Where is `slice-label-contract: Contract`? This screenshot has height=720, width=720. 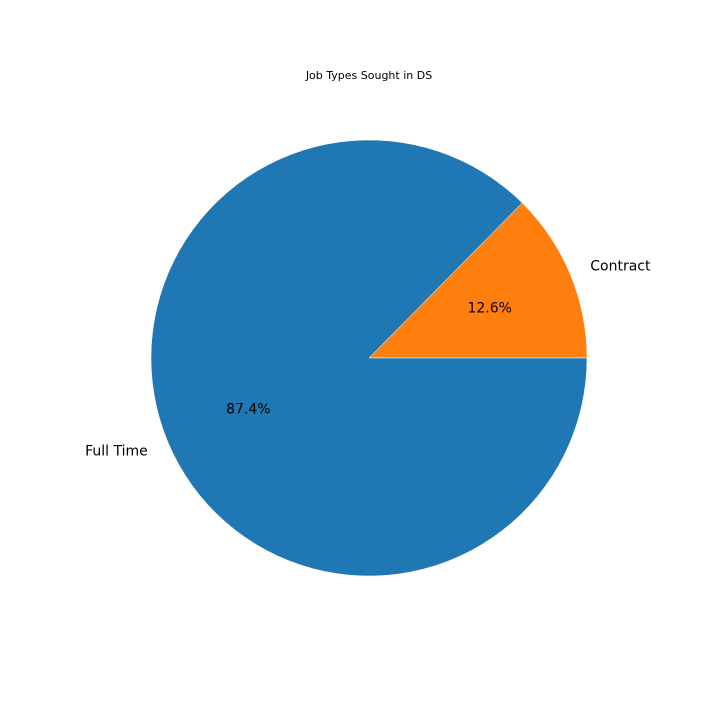
slice-label-contract: Contract is located at coordinates (620, 267).